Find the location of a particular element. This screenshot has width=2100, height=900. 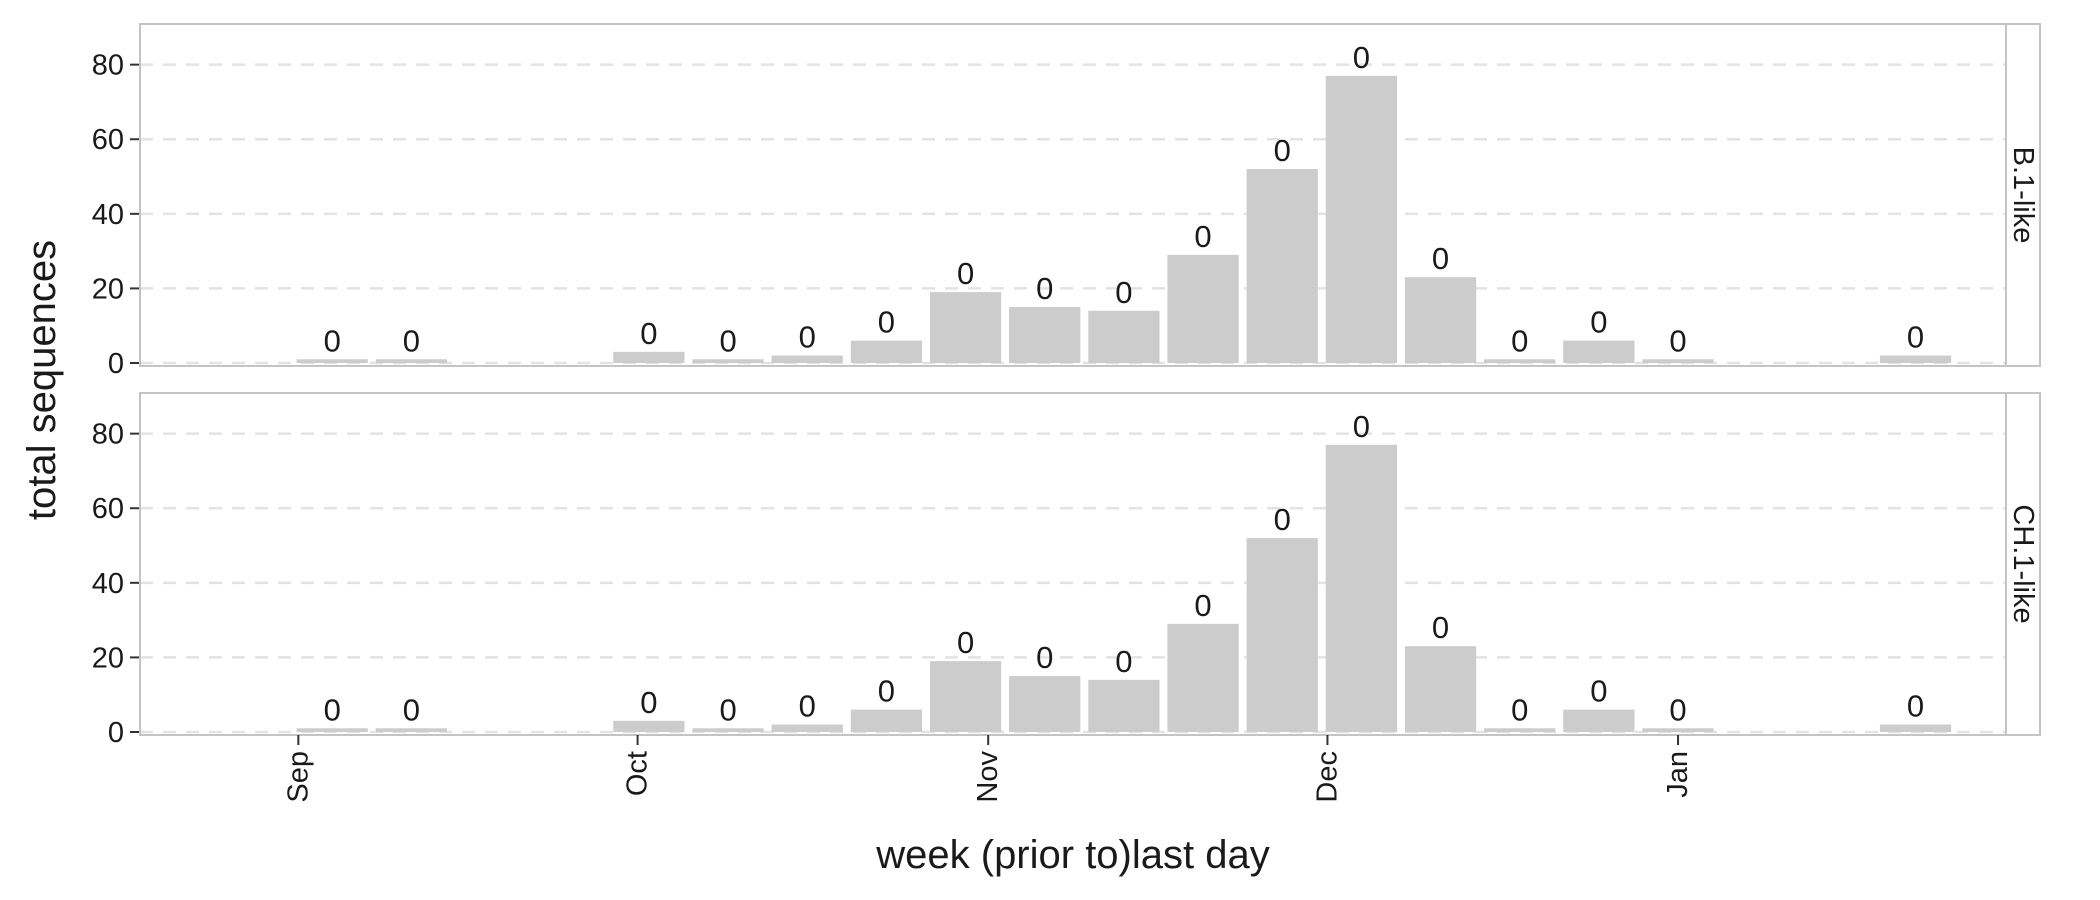

facet-strip-label: CH.1-like is located at coordinates (2023, 563).